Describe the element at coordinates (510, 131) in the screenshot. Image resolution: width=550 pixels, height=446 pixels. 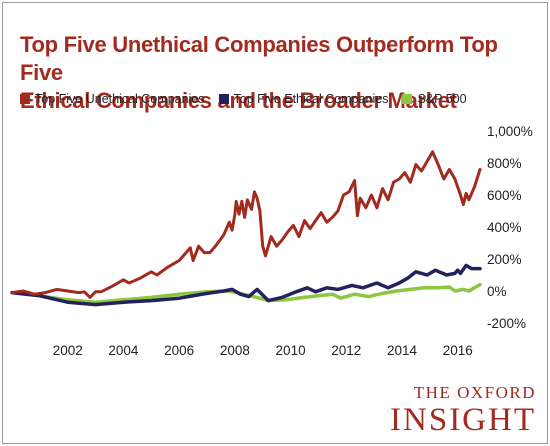
I see `y-tick-label-0: 1,000%` at that location.